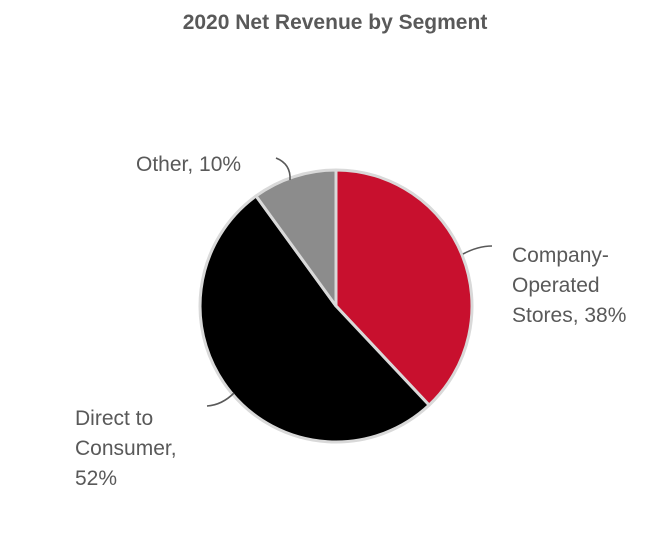 Image resolution: width=670 pixels, height=550 pixels. I want to click on label-company-operated-stores-line-2: Operated, so click(556, 285).